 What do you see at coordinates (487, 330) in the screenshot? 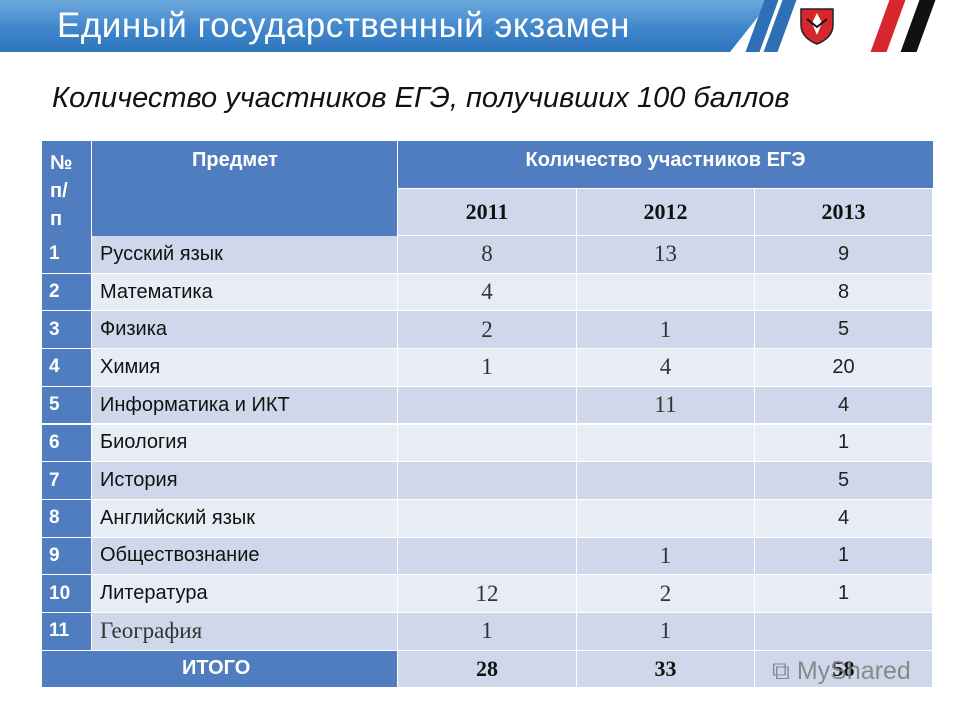
I see `cell-2011: 2` at bounding box center [487, 330].